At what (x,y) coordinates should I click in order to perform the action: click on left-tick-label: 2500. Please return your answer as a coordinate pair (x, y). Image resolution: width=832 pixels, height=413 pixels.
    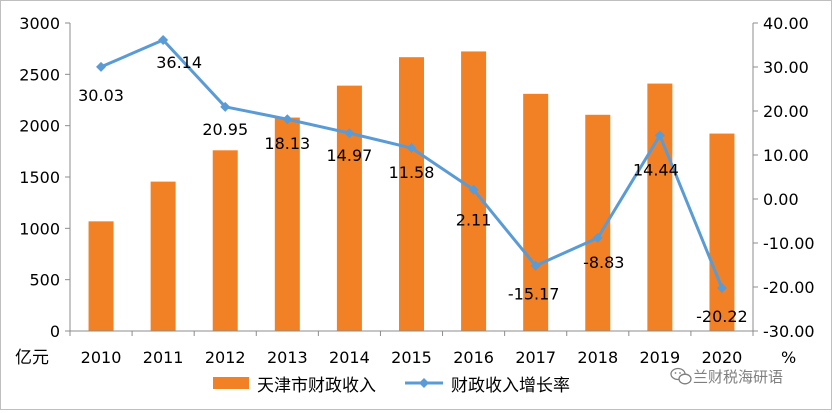
    Looking at the image, I should click on (39, 74).